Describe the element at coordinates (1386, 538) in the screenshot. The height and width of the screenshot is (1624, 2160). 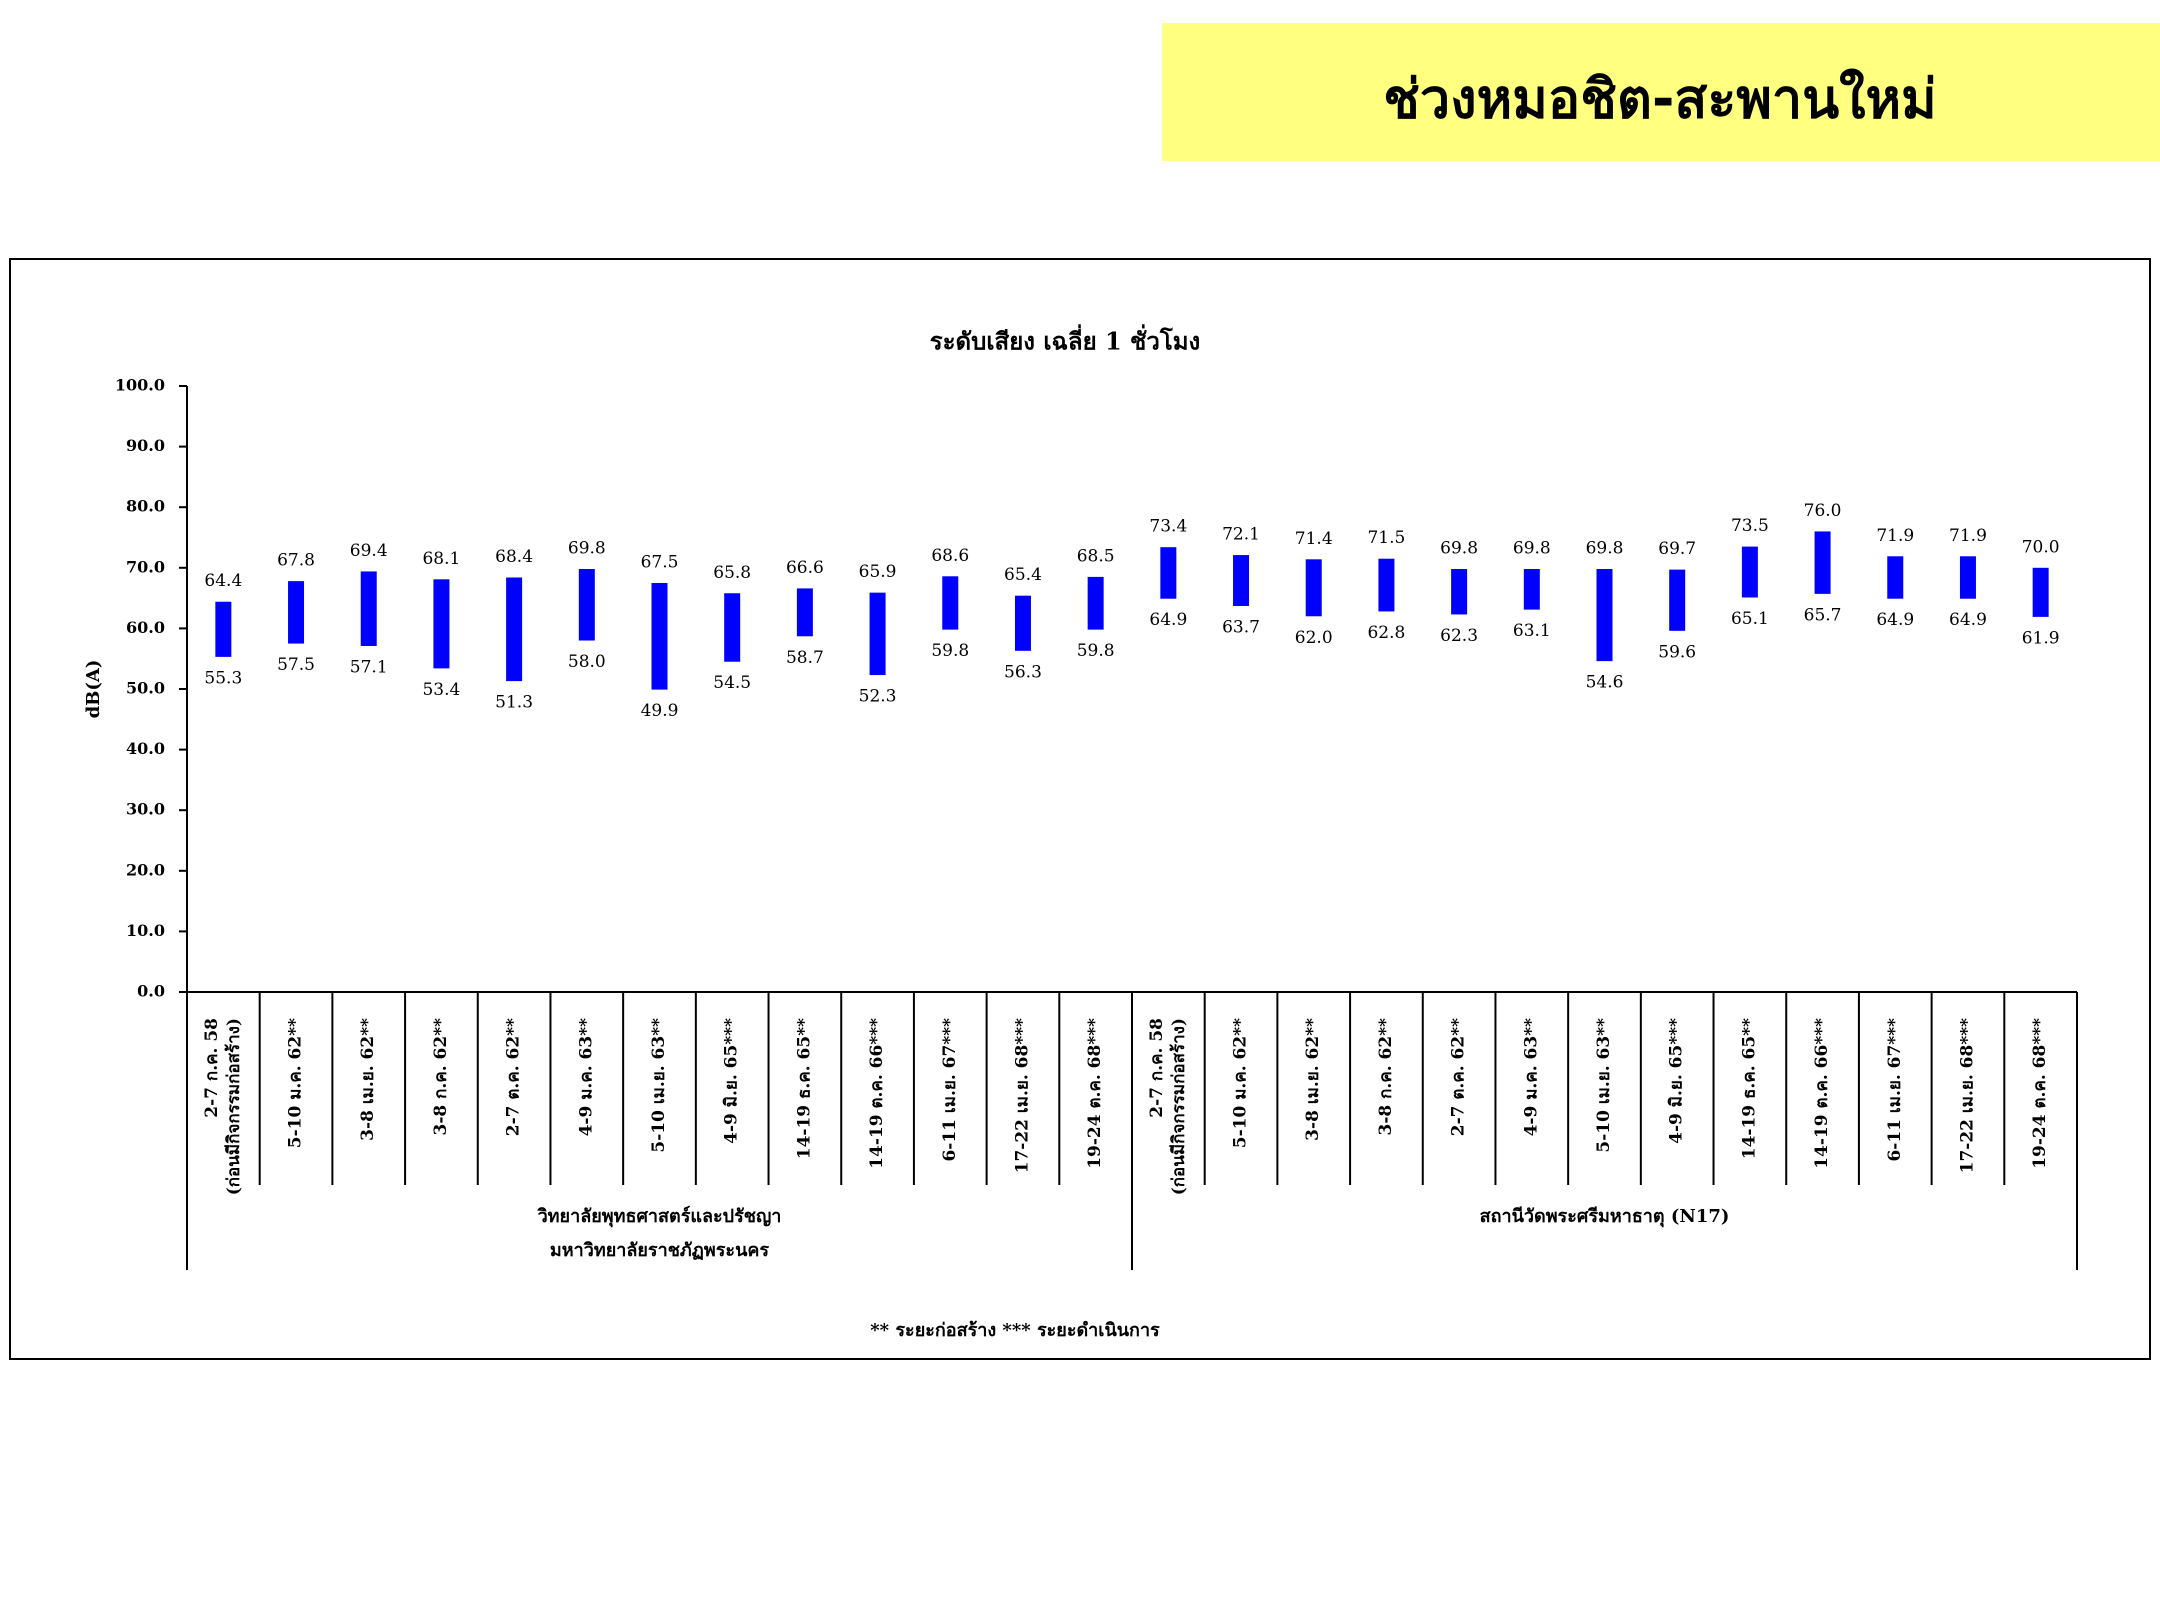
I see `value-label: 71.5` at that location.